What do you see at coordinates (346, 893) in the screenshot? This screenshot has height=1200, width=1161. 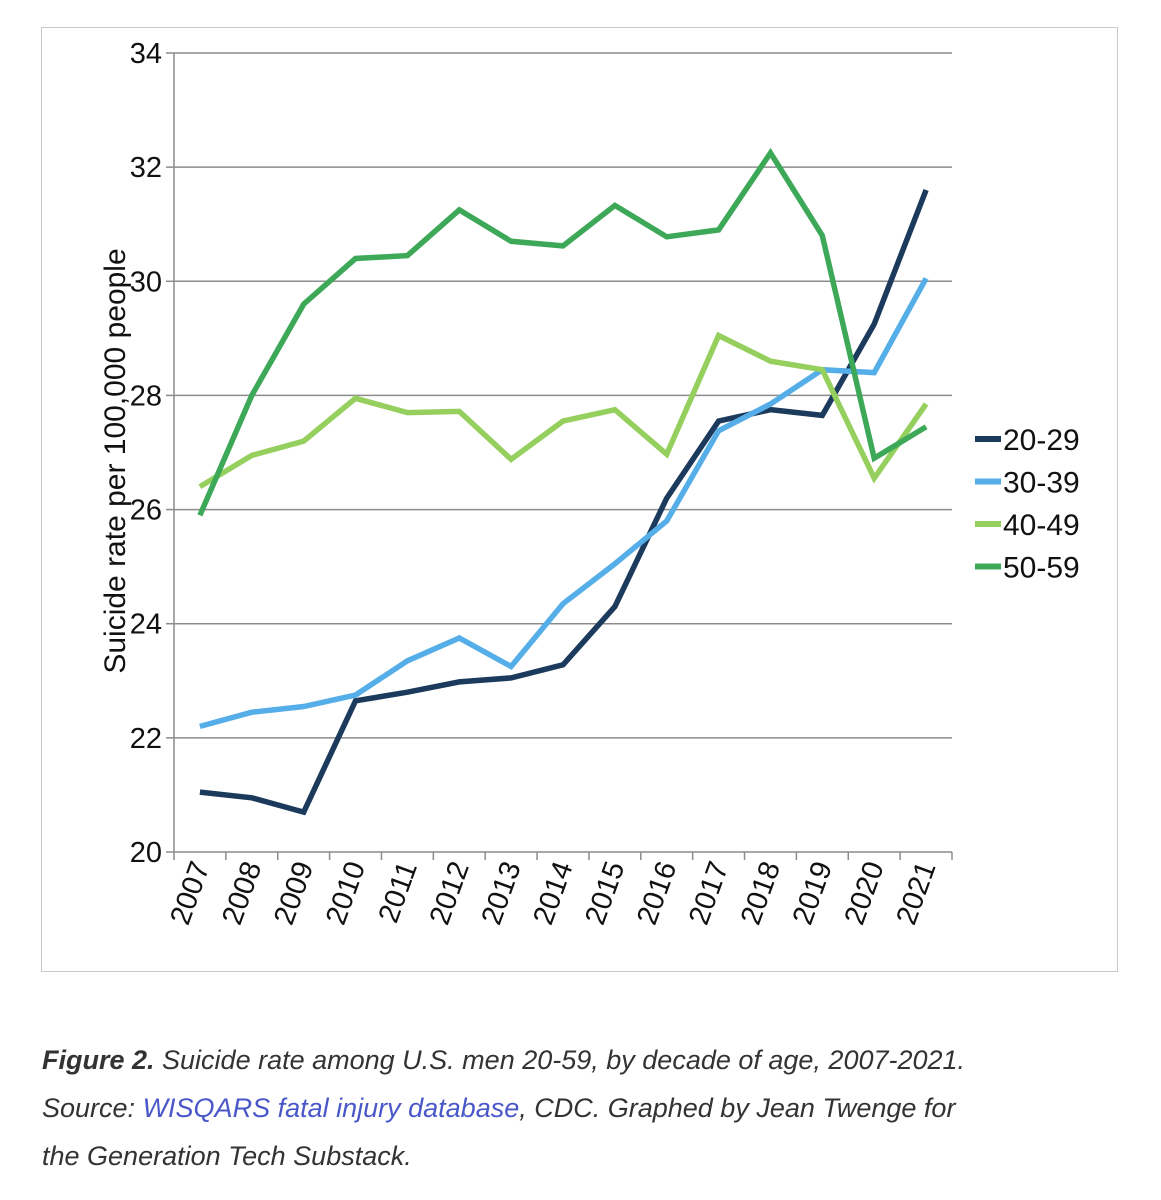 I see `x-tick-label: 2010` at bounding box center [346, 893].